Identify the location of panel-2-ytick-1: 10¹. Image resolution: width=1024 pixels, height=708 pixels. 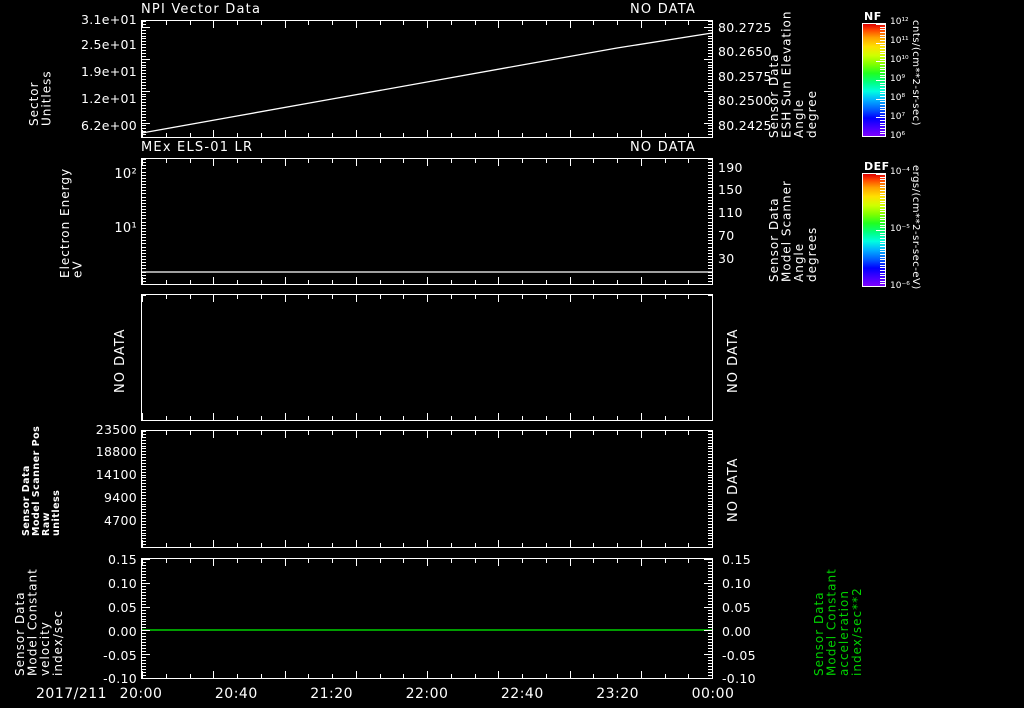
(125, 228).